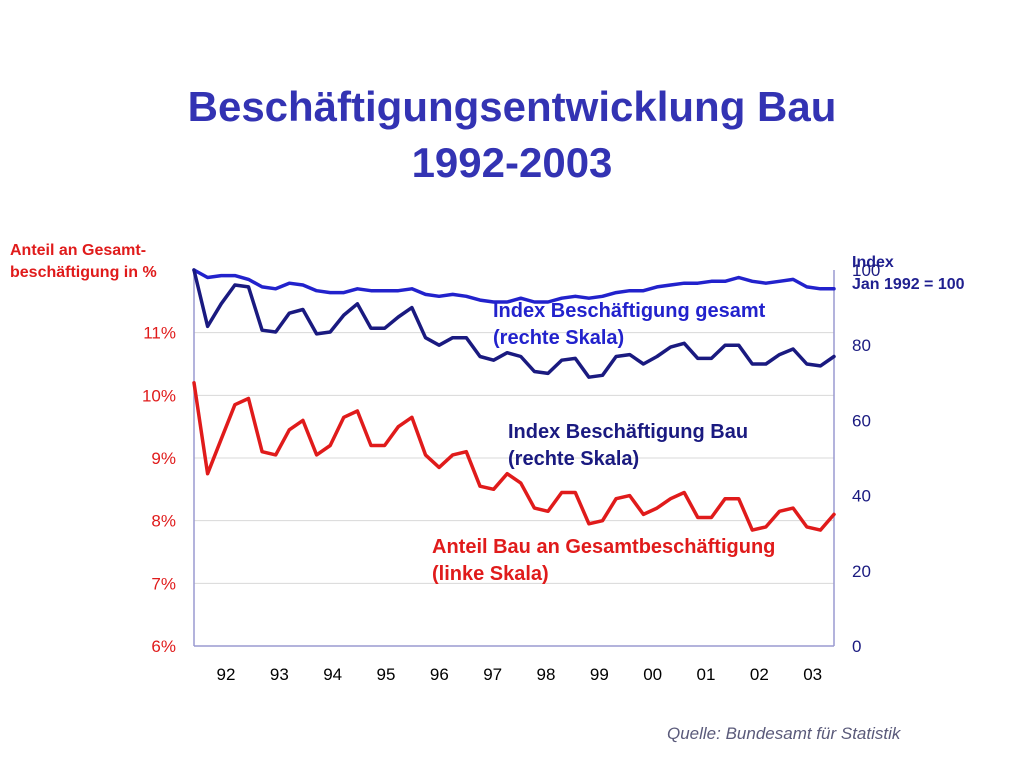 The width and height of the screenshot is (1024, 768). Describe the element at coordinates (812, 674) in the screenshot. I see `x-tick-label: 03` at that location.